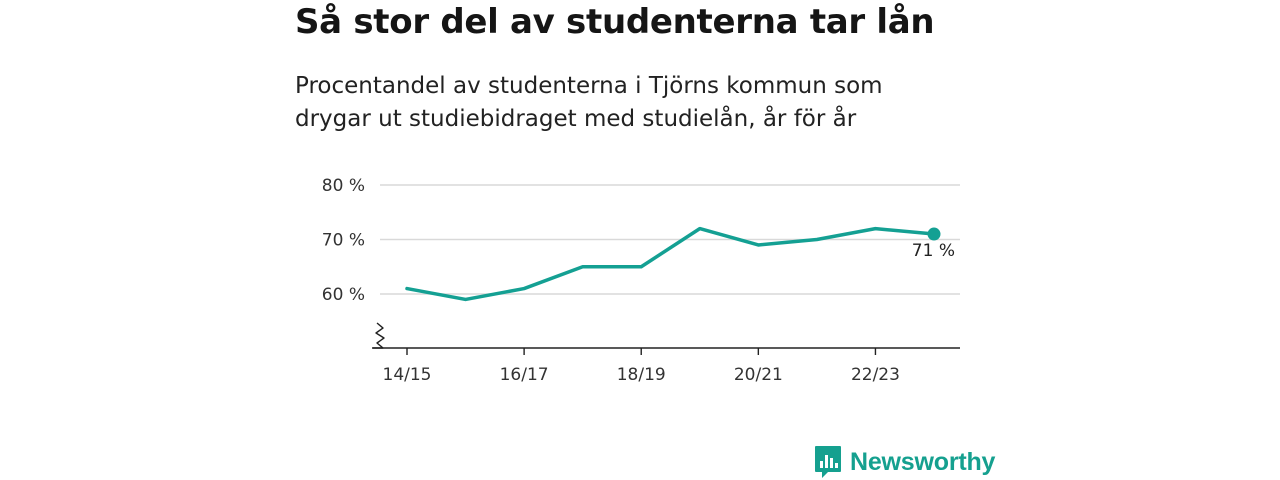 This screenshot has width=1280, height=480. What do you see at coordinates (923, 461) in the screenshot?
I see `brand-name: Newsworthy` at bounding box center [923, 461].